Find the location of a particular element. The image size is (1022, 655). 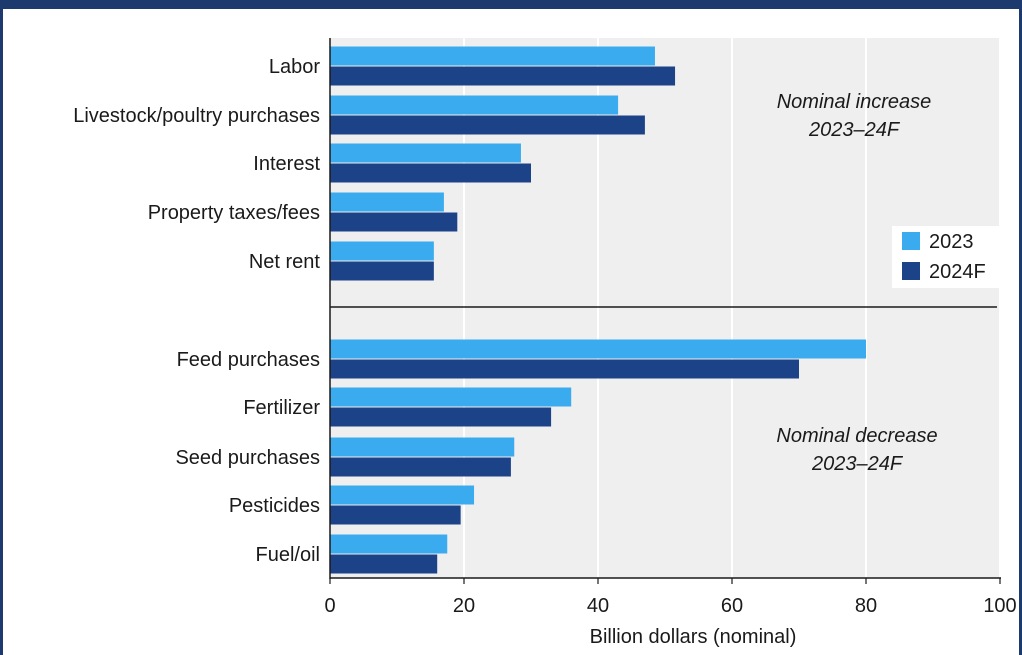

bar-2023-property-taxes-fees is located at coordinates (387, 202).